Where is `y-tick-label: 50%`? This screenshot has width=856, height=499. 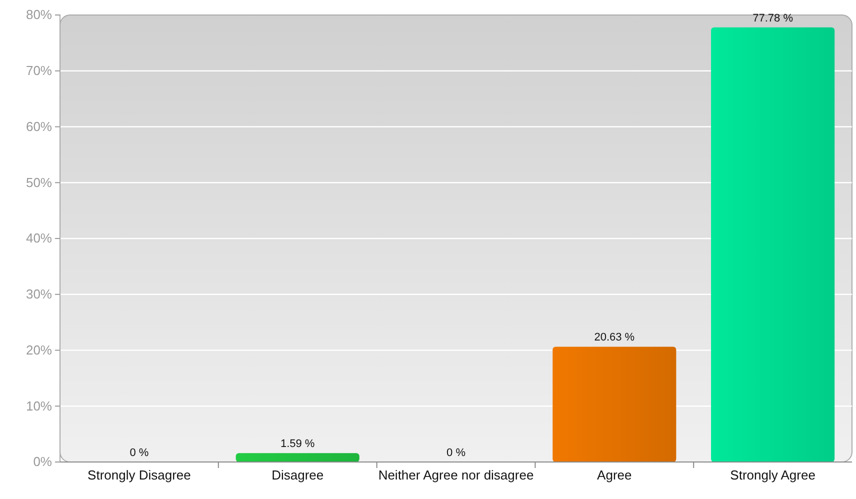 y-tick-label: 50% is located at coordinates (39, 182).